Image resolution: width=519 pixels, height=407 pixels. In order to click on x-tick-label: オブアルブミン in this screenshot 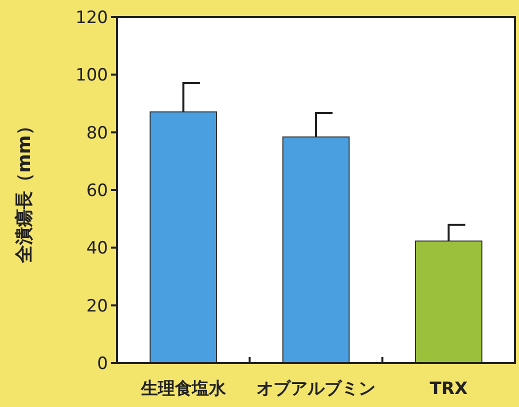, I will do `click(316, 389)`.